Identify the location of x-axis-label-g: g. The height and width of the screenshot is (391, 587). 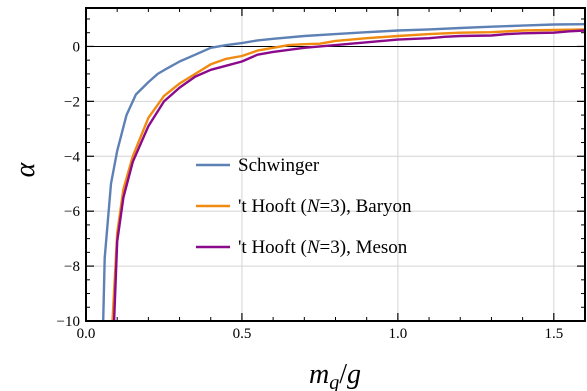
(354, 374).